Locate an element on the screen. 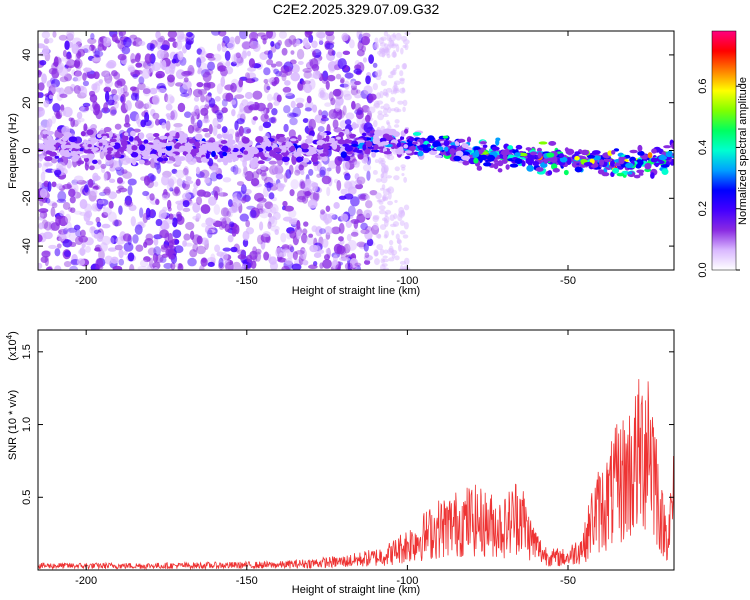 The height and width of the screenshot is (600, 750). colorbar-tick-label: 0.2 is located at coordinates (703, 208).